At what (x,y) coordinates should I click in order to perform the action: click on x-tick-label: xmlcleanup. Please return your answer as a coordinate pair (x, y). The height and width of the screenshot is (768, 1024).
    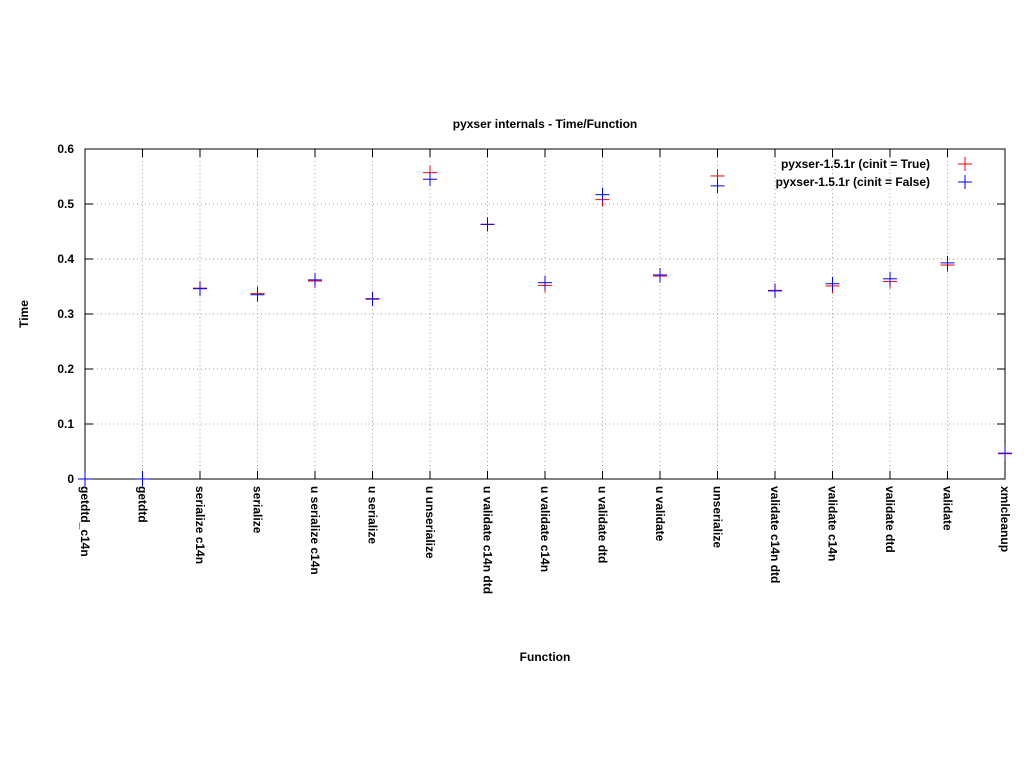
    Looking at the image, I should click on (1005, 519).